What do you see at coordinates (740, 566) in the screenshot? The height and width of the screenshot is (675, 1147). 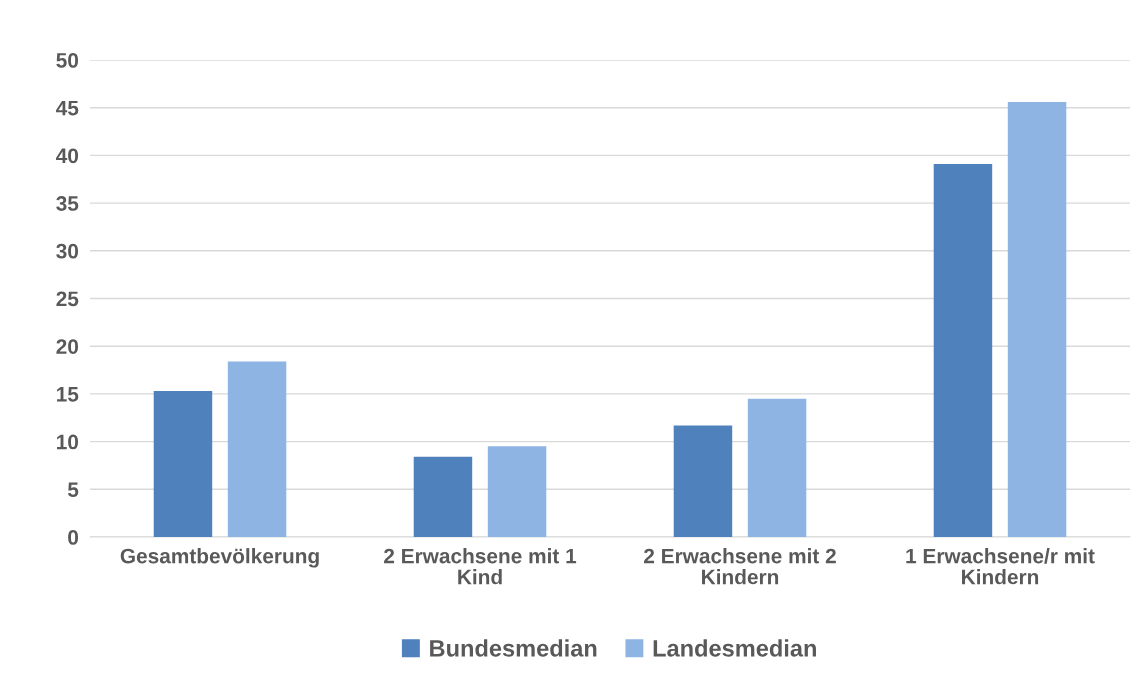 I see `x-tick-label: 2 Erwachsene mit 2 Kindern` at bounding box center [740, 566].